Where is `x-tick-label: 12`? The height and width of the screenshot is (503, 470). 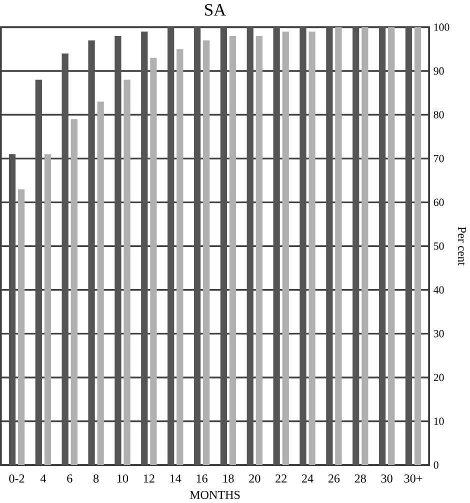
x-tick-label: 12 is located at coordinates (149, 478).